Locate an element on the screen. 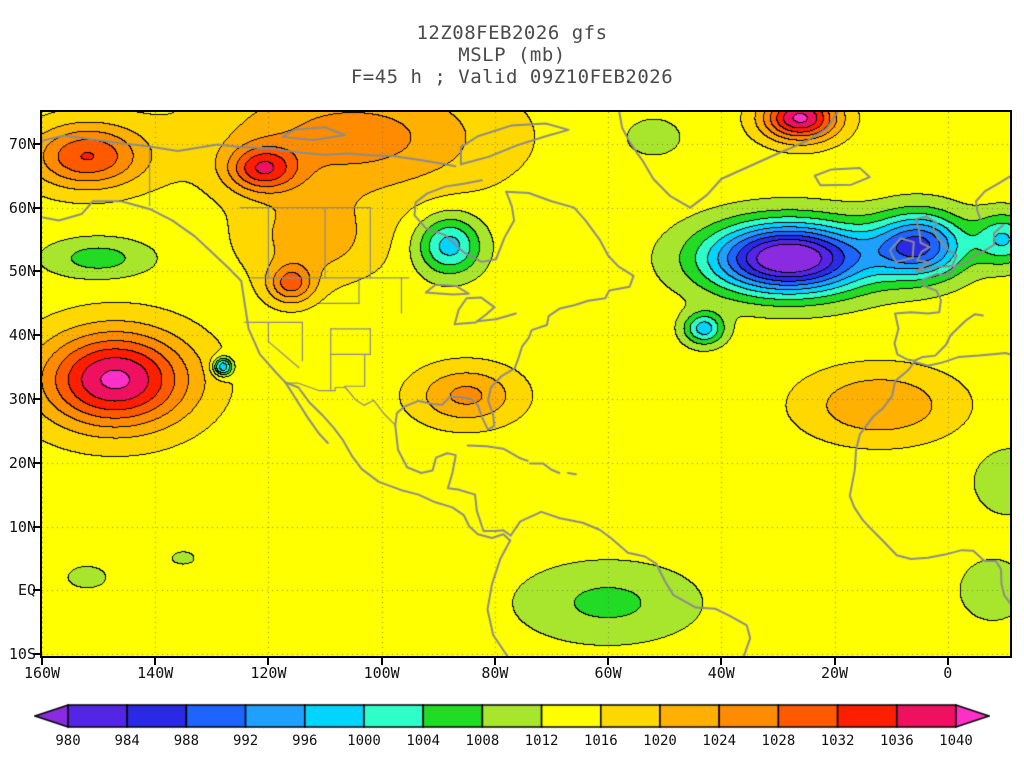  lon-axis-label: 80W is located at coordinates (495, 673).